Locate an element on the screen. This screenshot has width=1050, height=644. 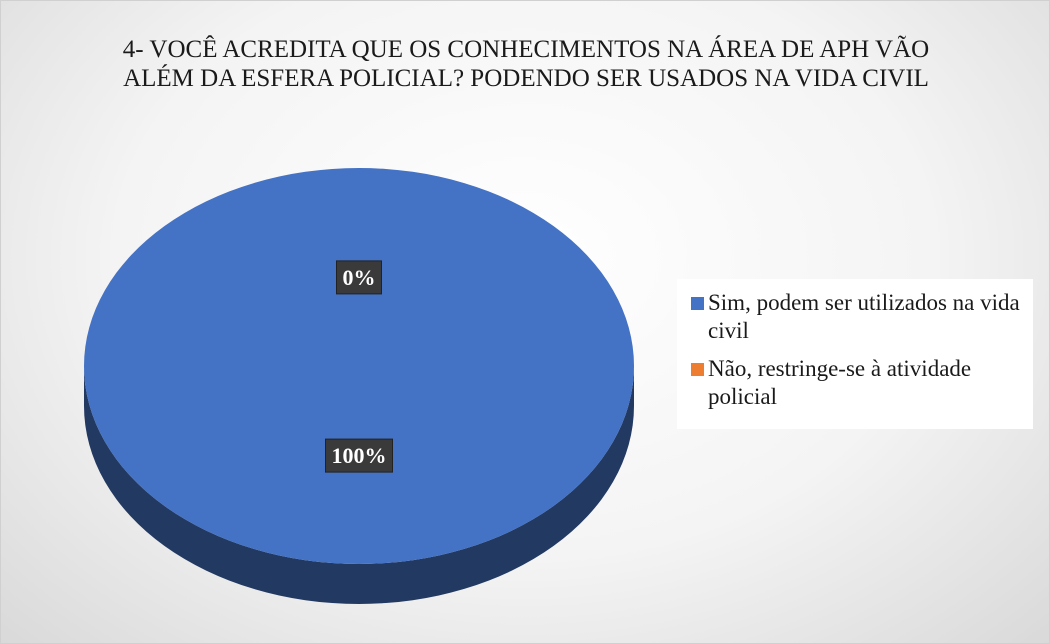
data-label-text: 0% is located at coordinates (359, 277).